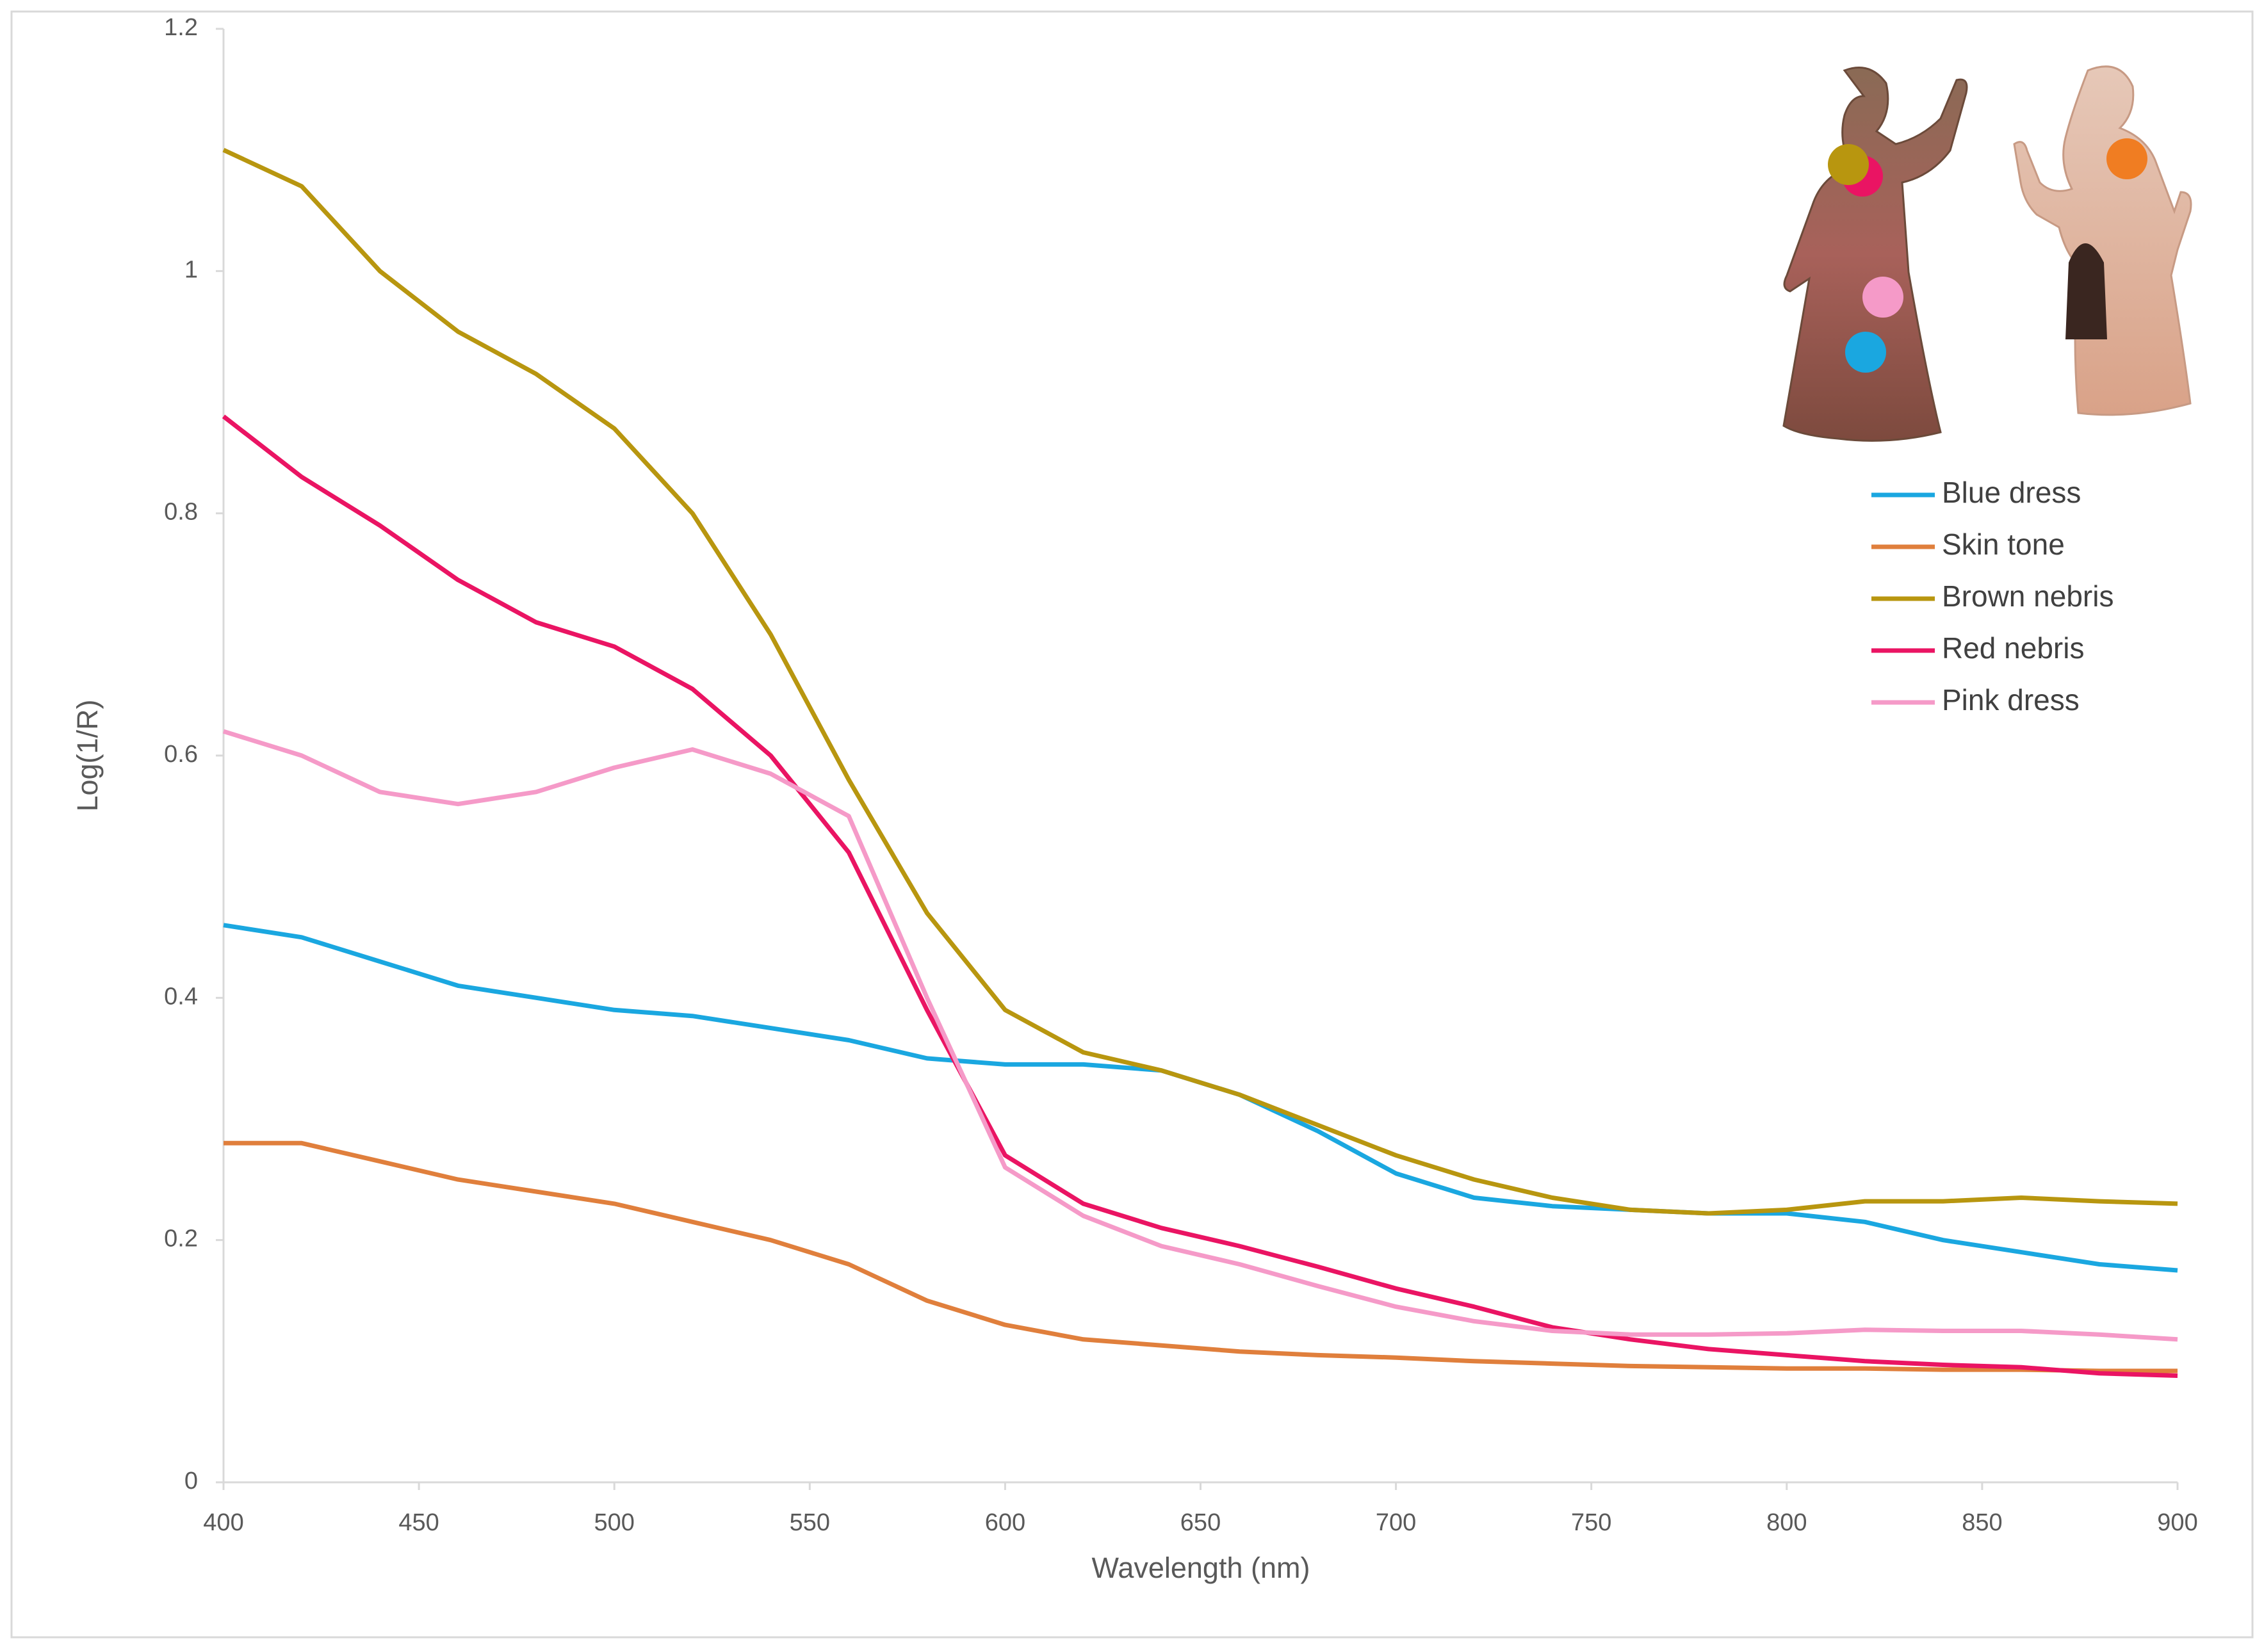  Describe the element at coordinates (418, 1523) in the screenshot. I see `x-tick-label: 450` at that location.